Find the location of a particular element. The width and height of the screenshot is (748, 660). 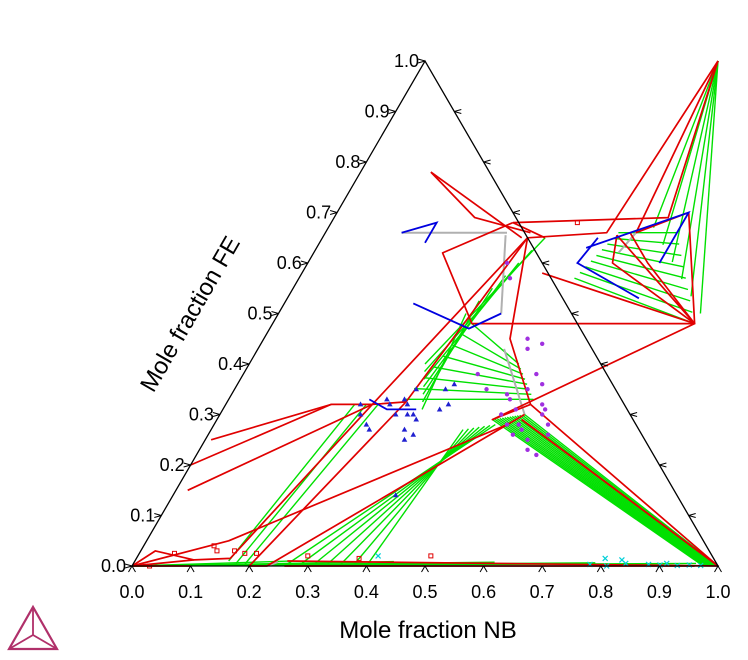

x-tick-label: 0.2 is located at coordinates (249, 592).